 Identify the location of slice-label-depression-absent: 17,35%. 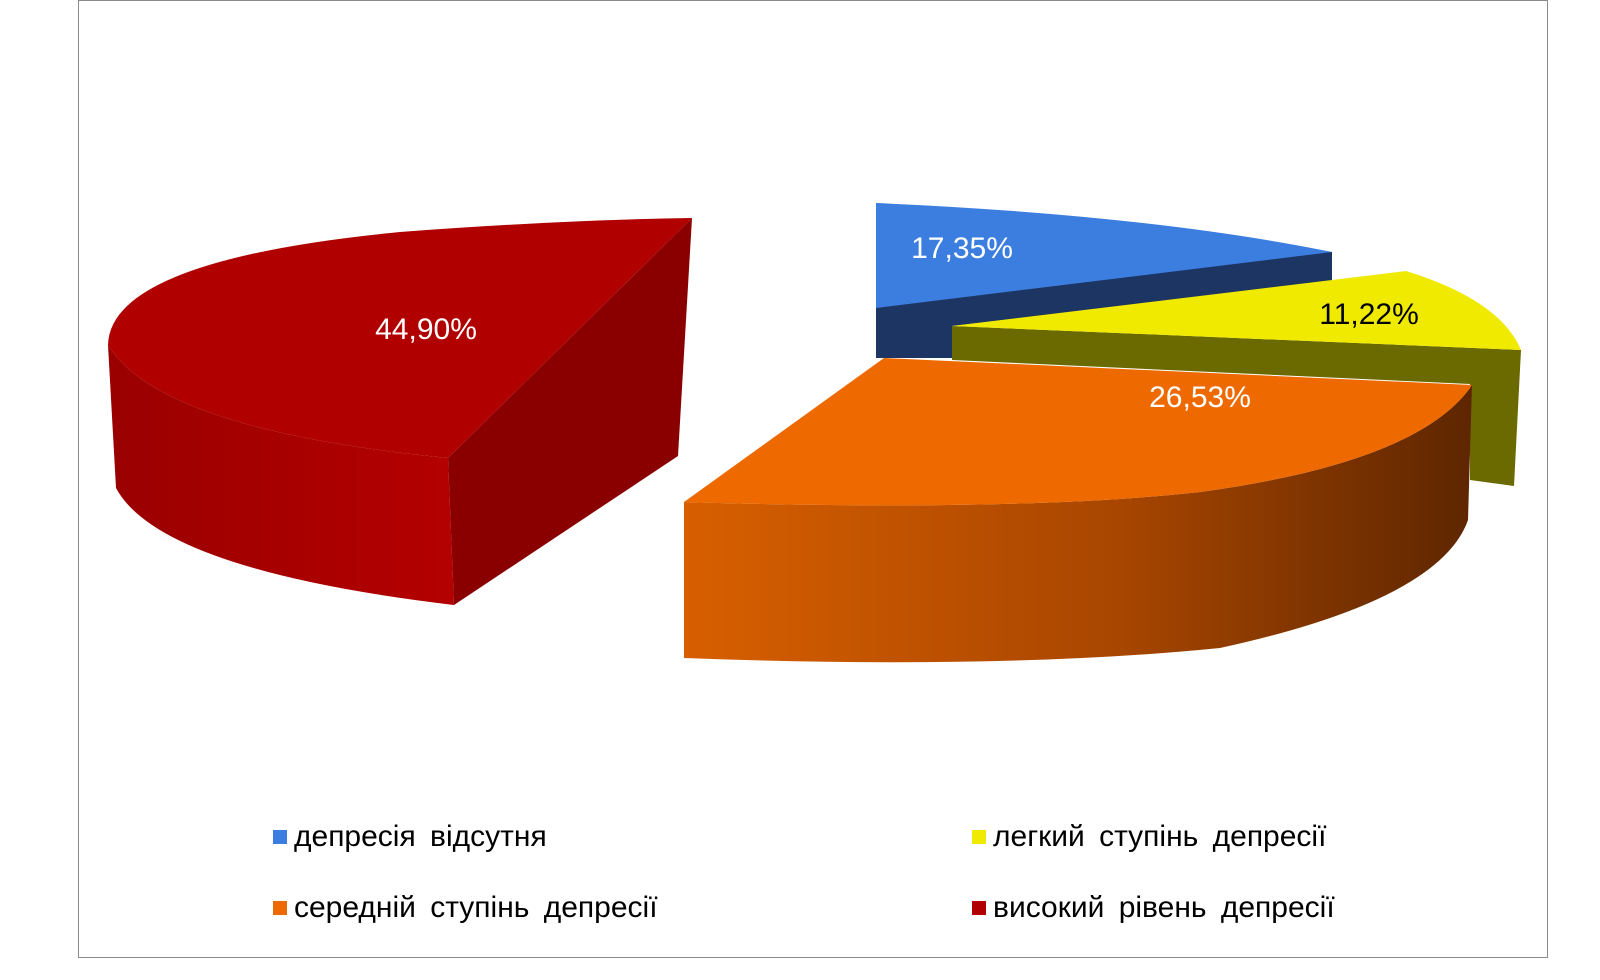
(962, 248).